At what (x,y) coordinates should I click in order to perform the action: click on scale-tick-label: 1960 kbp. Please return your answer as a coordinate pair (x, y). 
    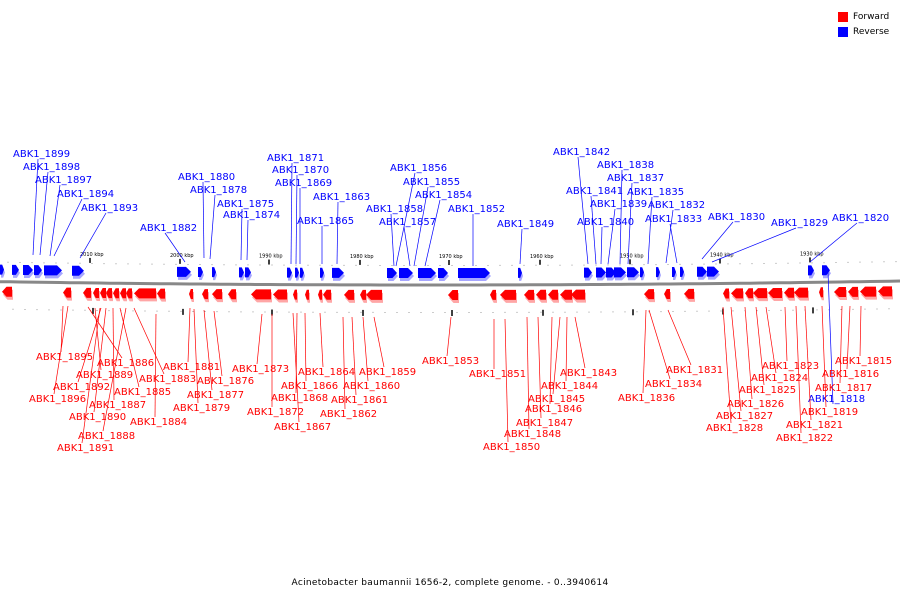
    Looking at the image, I should click on (542, 257).